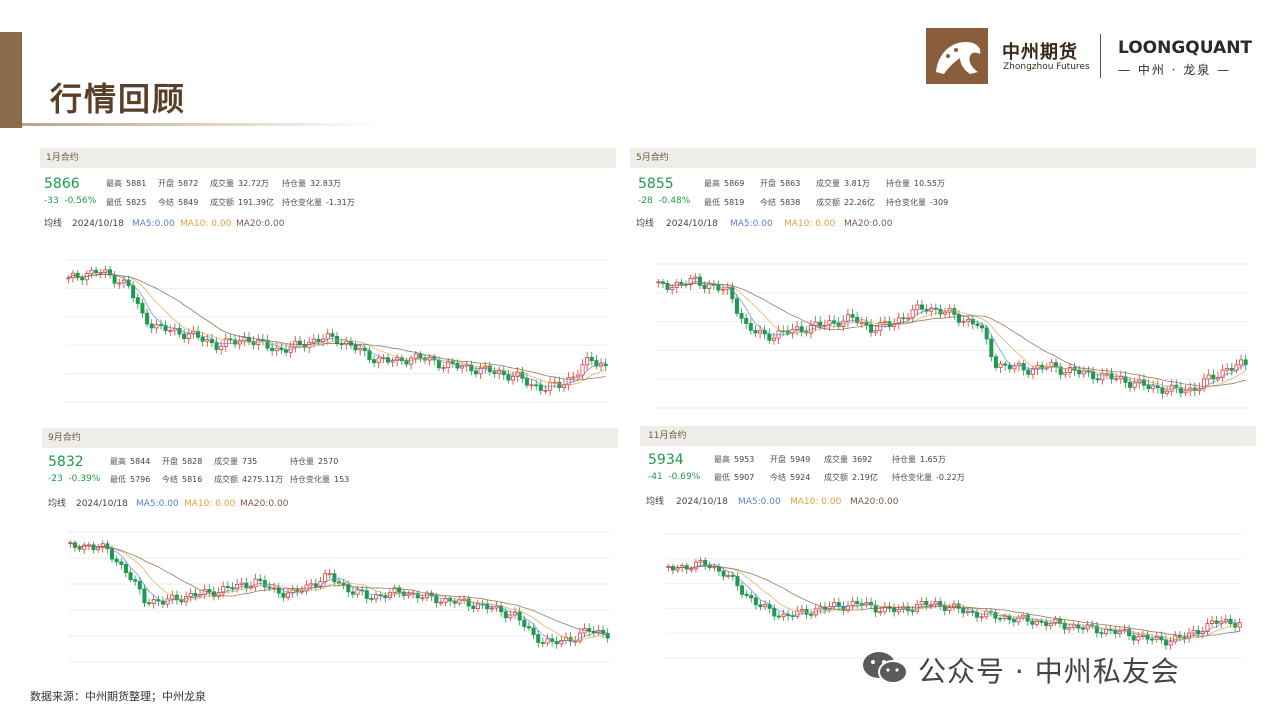 Image resolution: width=1280 pixels, height=720 pixels. What do you see at coordinates (919, 459) in the screenshot?
I see `oi-value: 持仓量 1.65万` at bounding box center [919, 459].